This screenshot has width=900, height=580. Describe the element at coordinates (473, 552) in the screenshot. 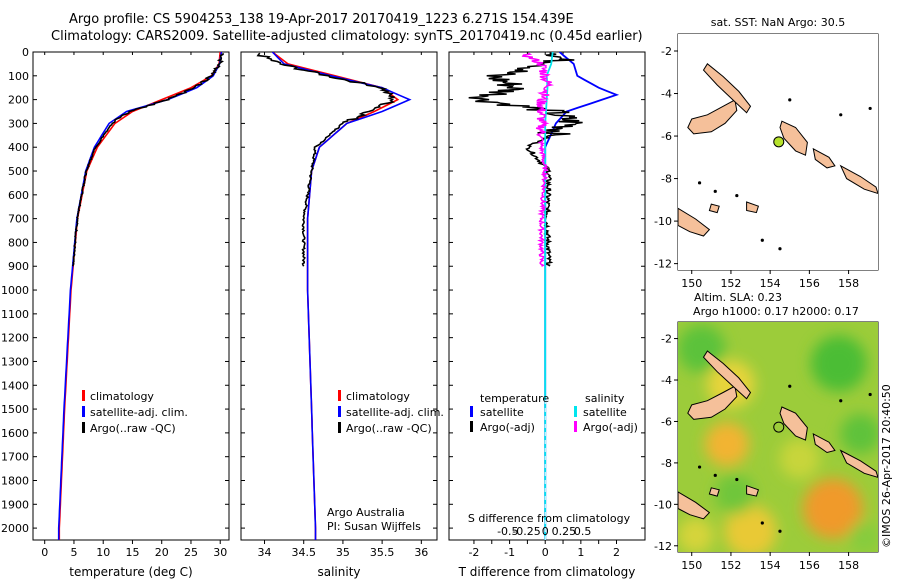

I see `differences-xtick-label: -2` at that location.